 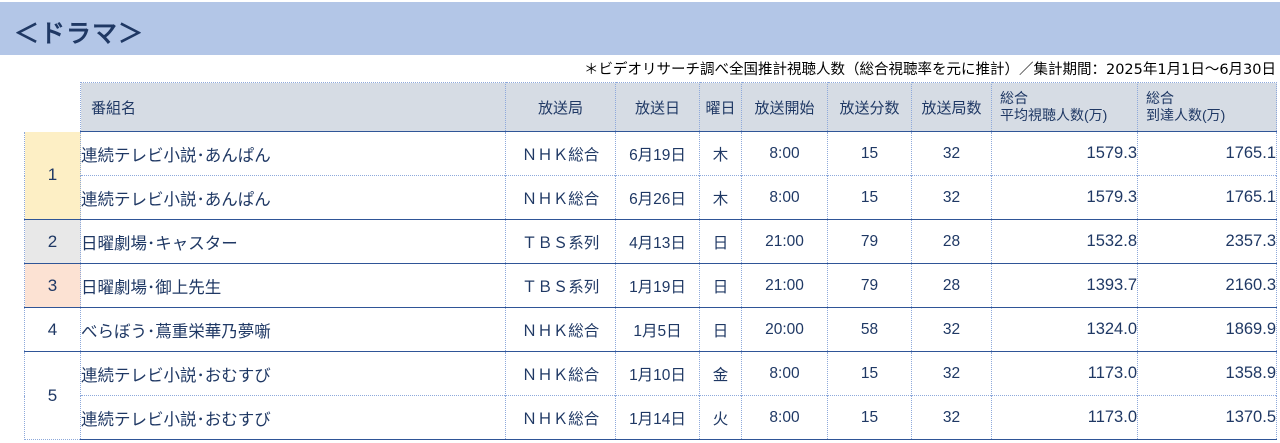 What do you see at coordinates (293, 329) in the screenshot?
I see `program-name-cell: べらぼう･蔦重栄華乃夢噺` at bounding box center [293, 329].